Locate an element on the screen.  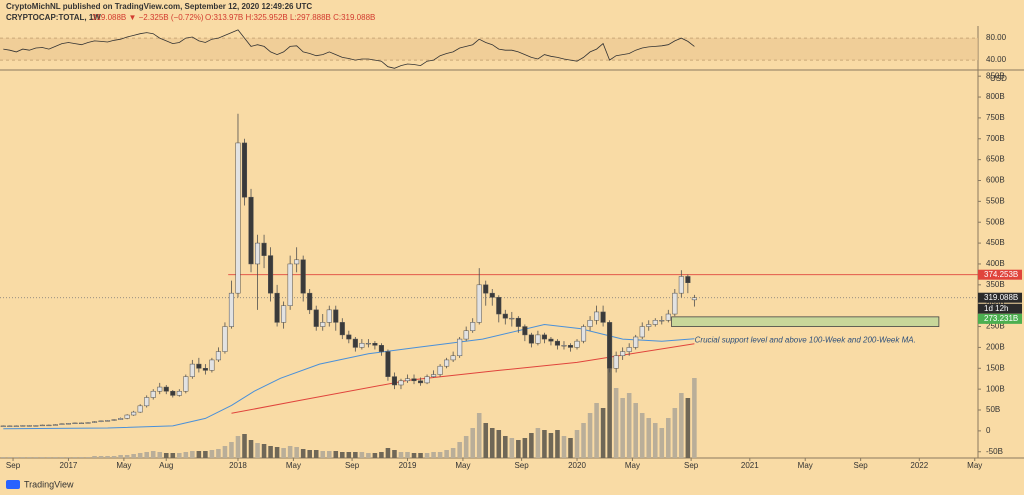
y-tick-label: 800B is located at coordinates (995, 96).